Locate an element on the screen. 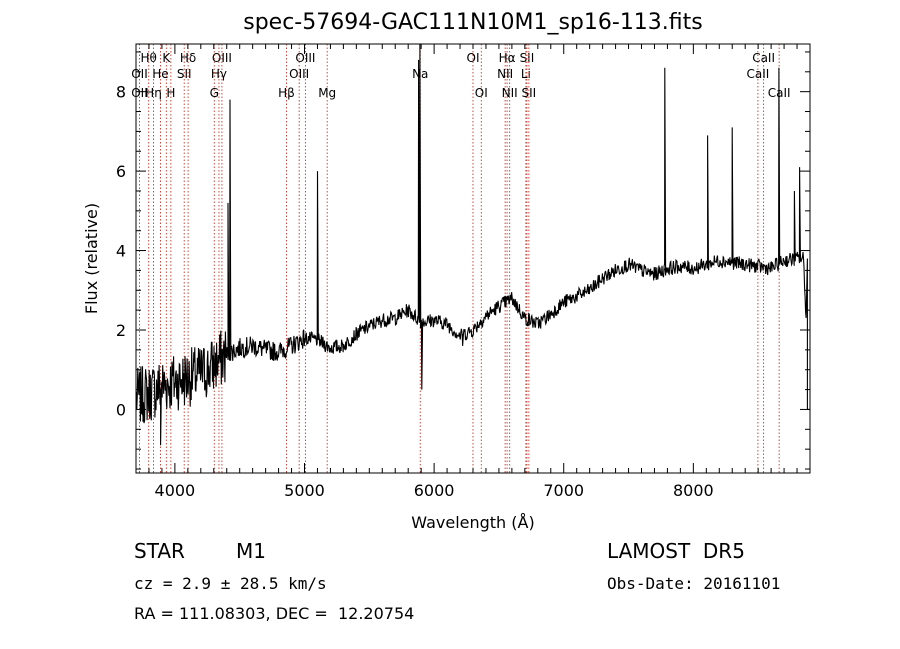 Image resolution: width=900 pixels, height=649 pixels. x-axis-label: Wavelength (Å) is located at coordinates (472, 522).